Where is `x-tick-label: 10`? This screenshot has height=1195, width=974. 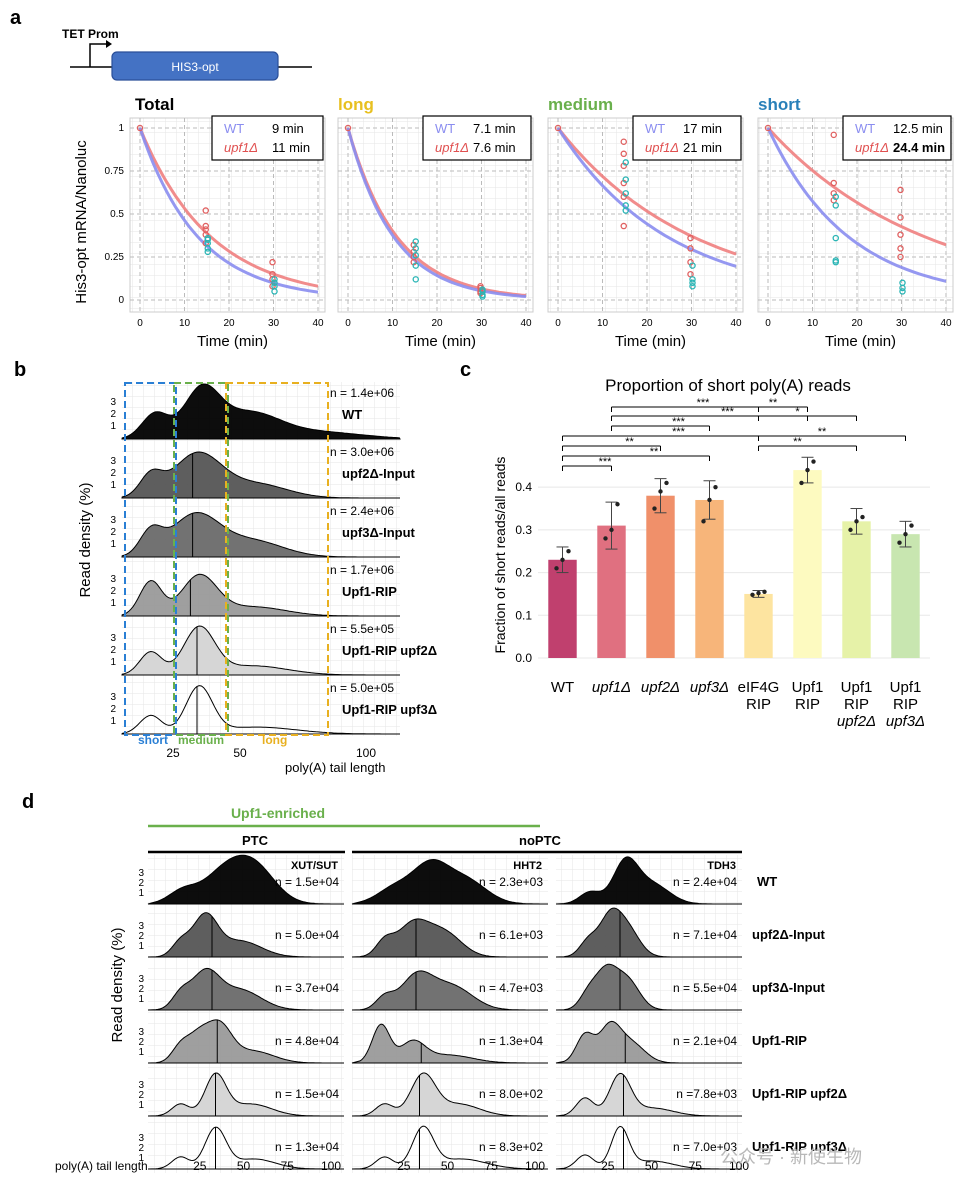
x-tick-label: 10 is located at coordinates (185, 323).